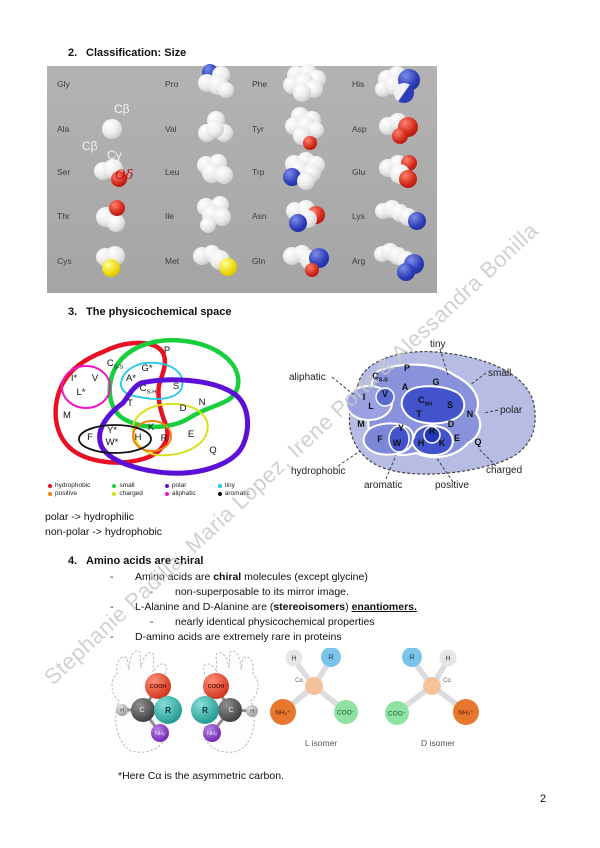  What do you see at coordinates (421, 443) in the screenshot?
I see `venn-letter: H` at bounding box center [421, 443].